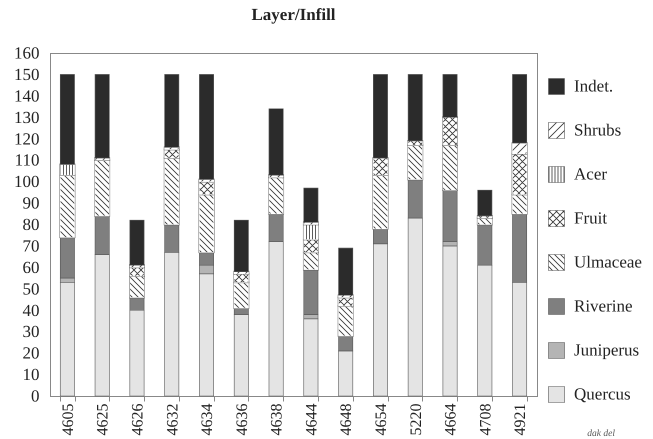 This screenshot has width=653, height=439. I want to click on legend-label: Shrubs, so click(598, 130).